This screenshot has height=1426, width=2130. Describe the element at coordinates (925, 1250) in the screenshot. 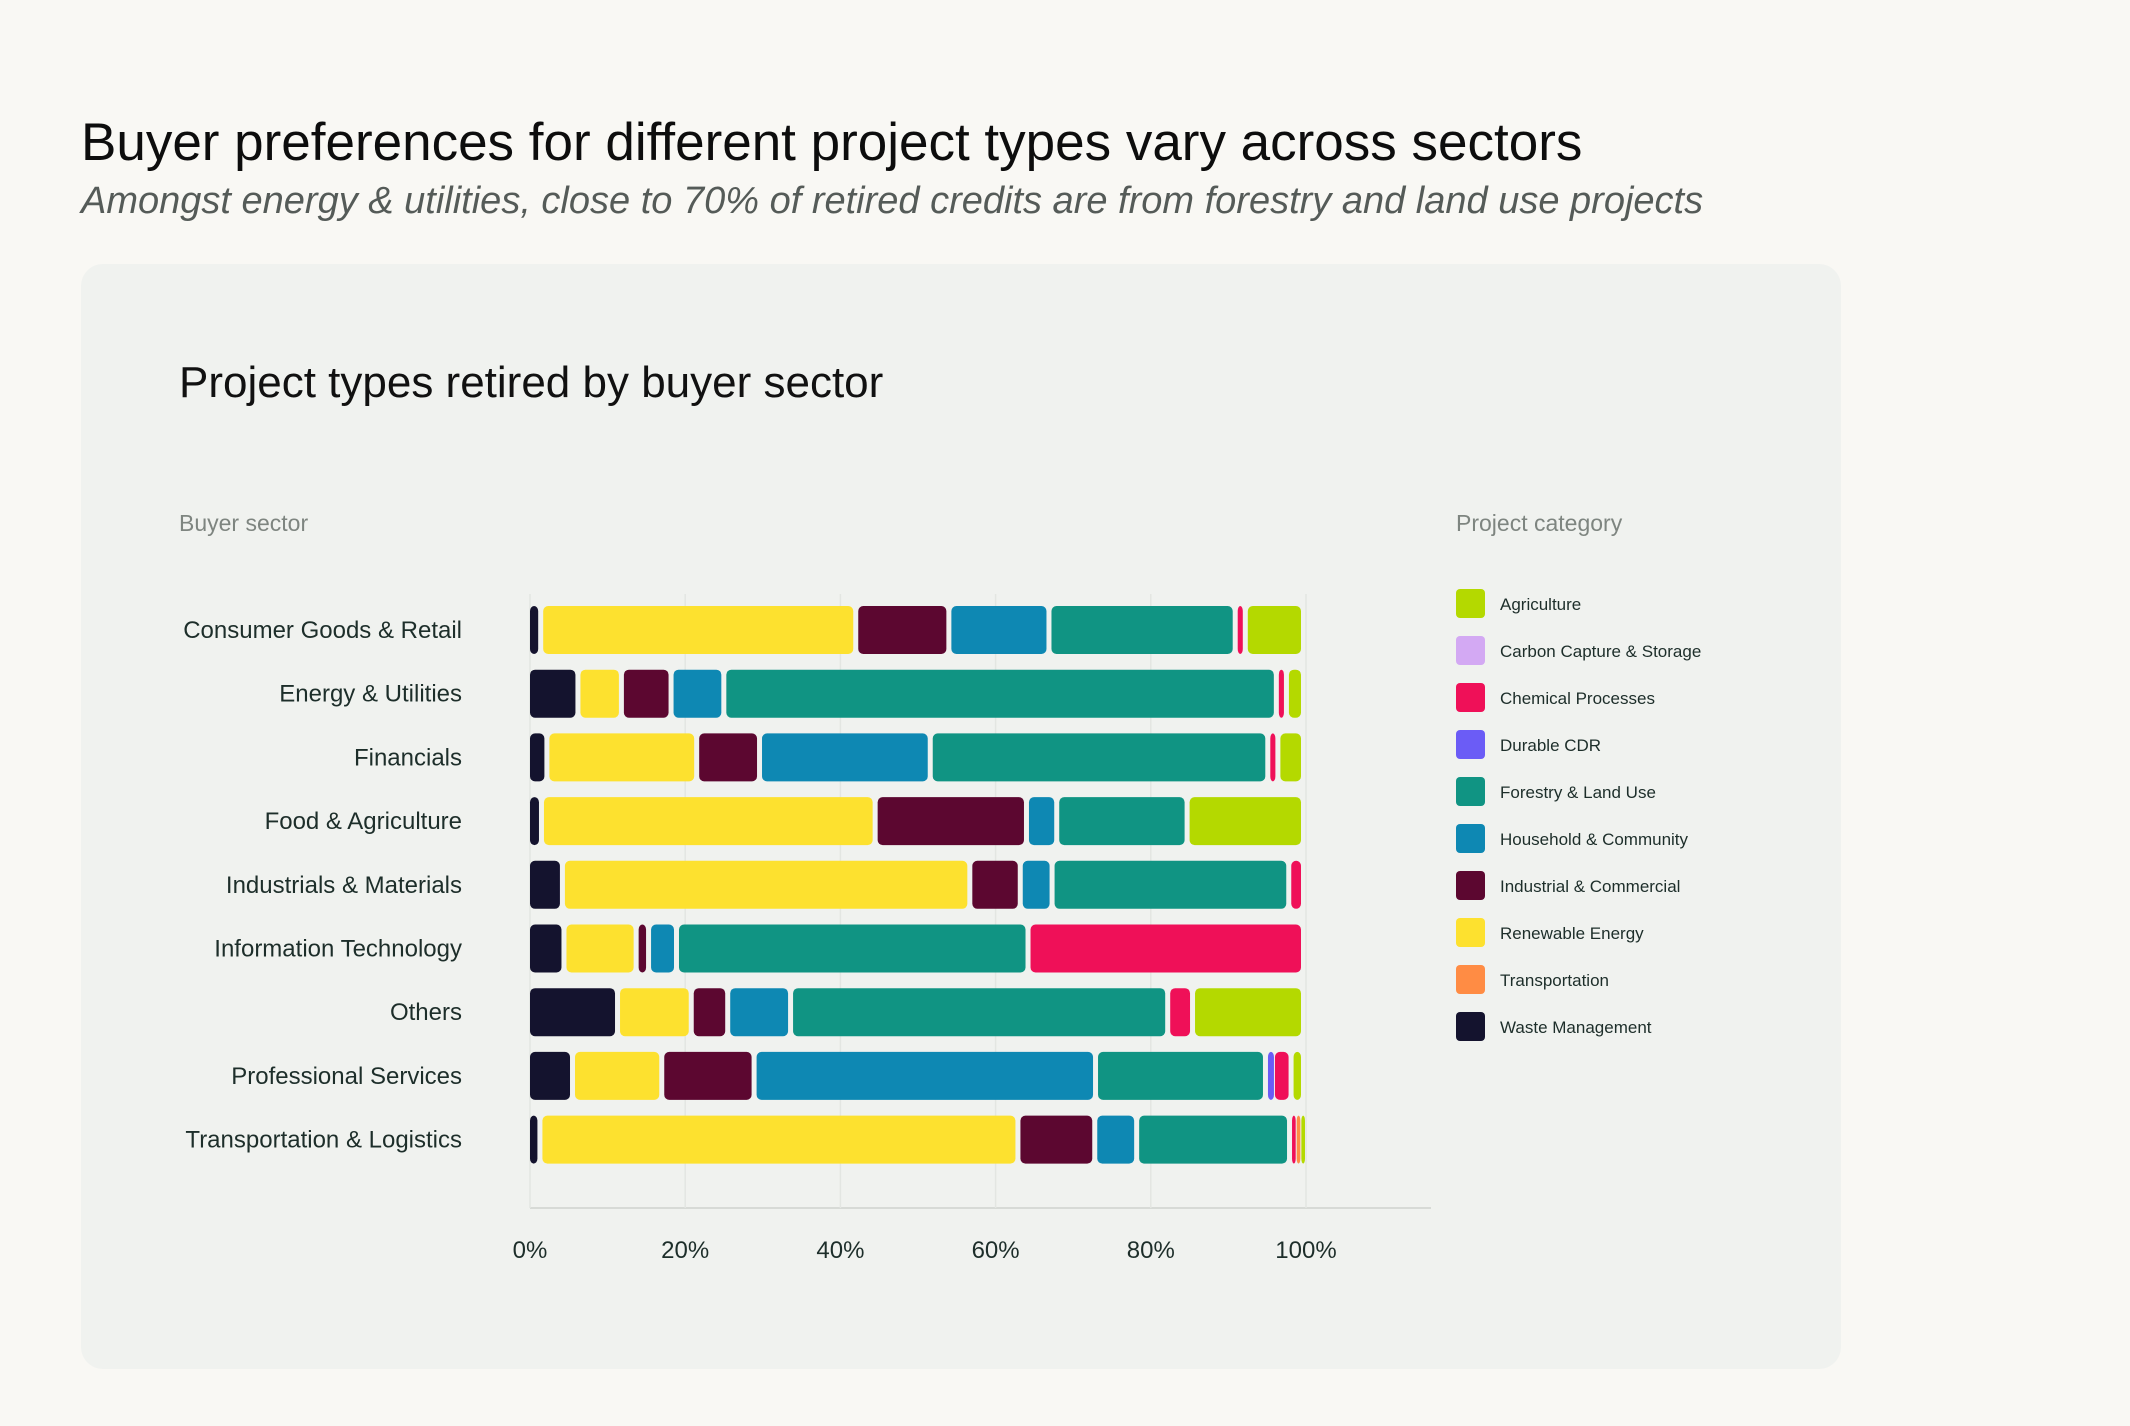

I see `x-ticks: 0% 20% 40% 60% 80% 100%` at that location.